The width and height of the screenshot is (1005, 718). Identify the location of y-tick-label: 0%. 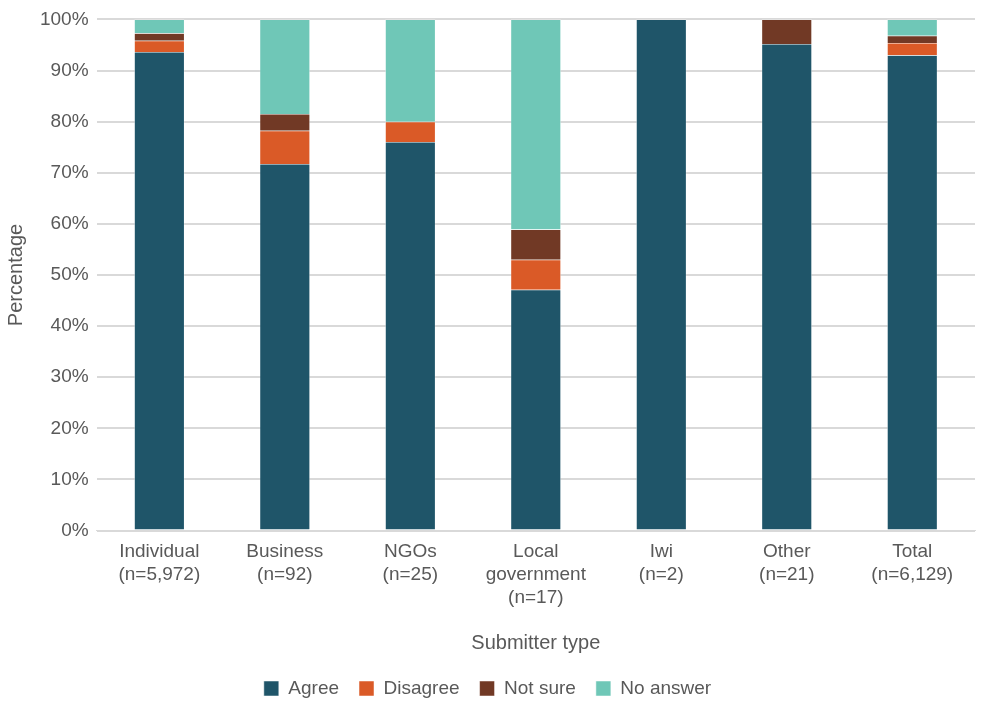
(75, 529).